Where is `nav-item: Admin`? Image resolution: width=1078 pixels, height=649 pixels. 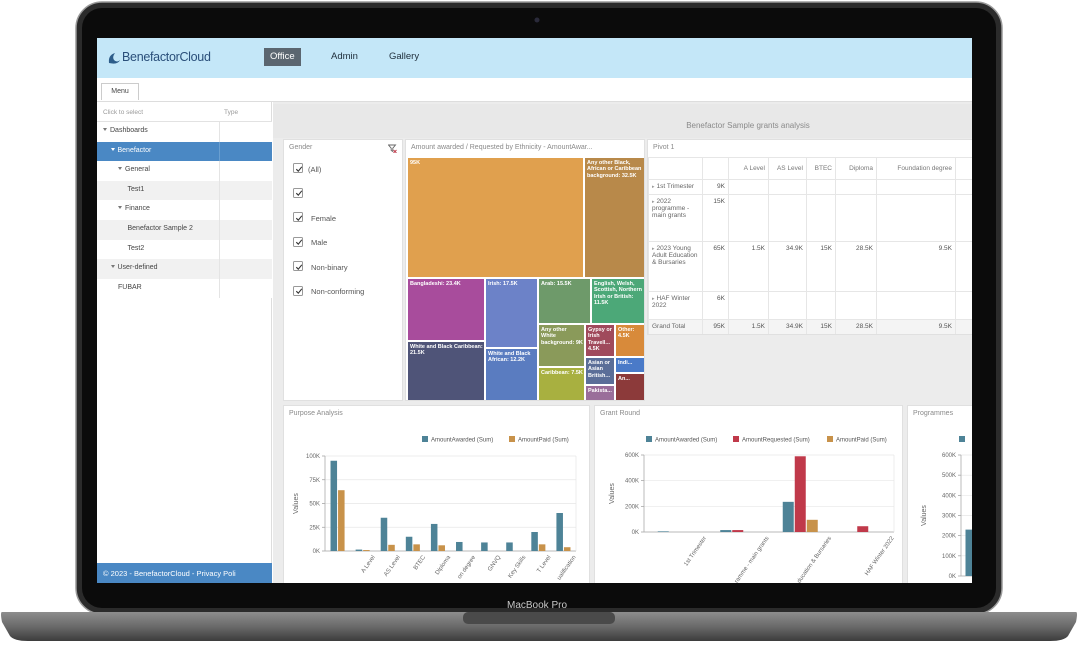
nav-item: Admin is located at coordinates (344, 56).